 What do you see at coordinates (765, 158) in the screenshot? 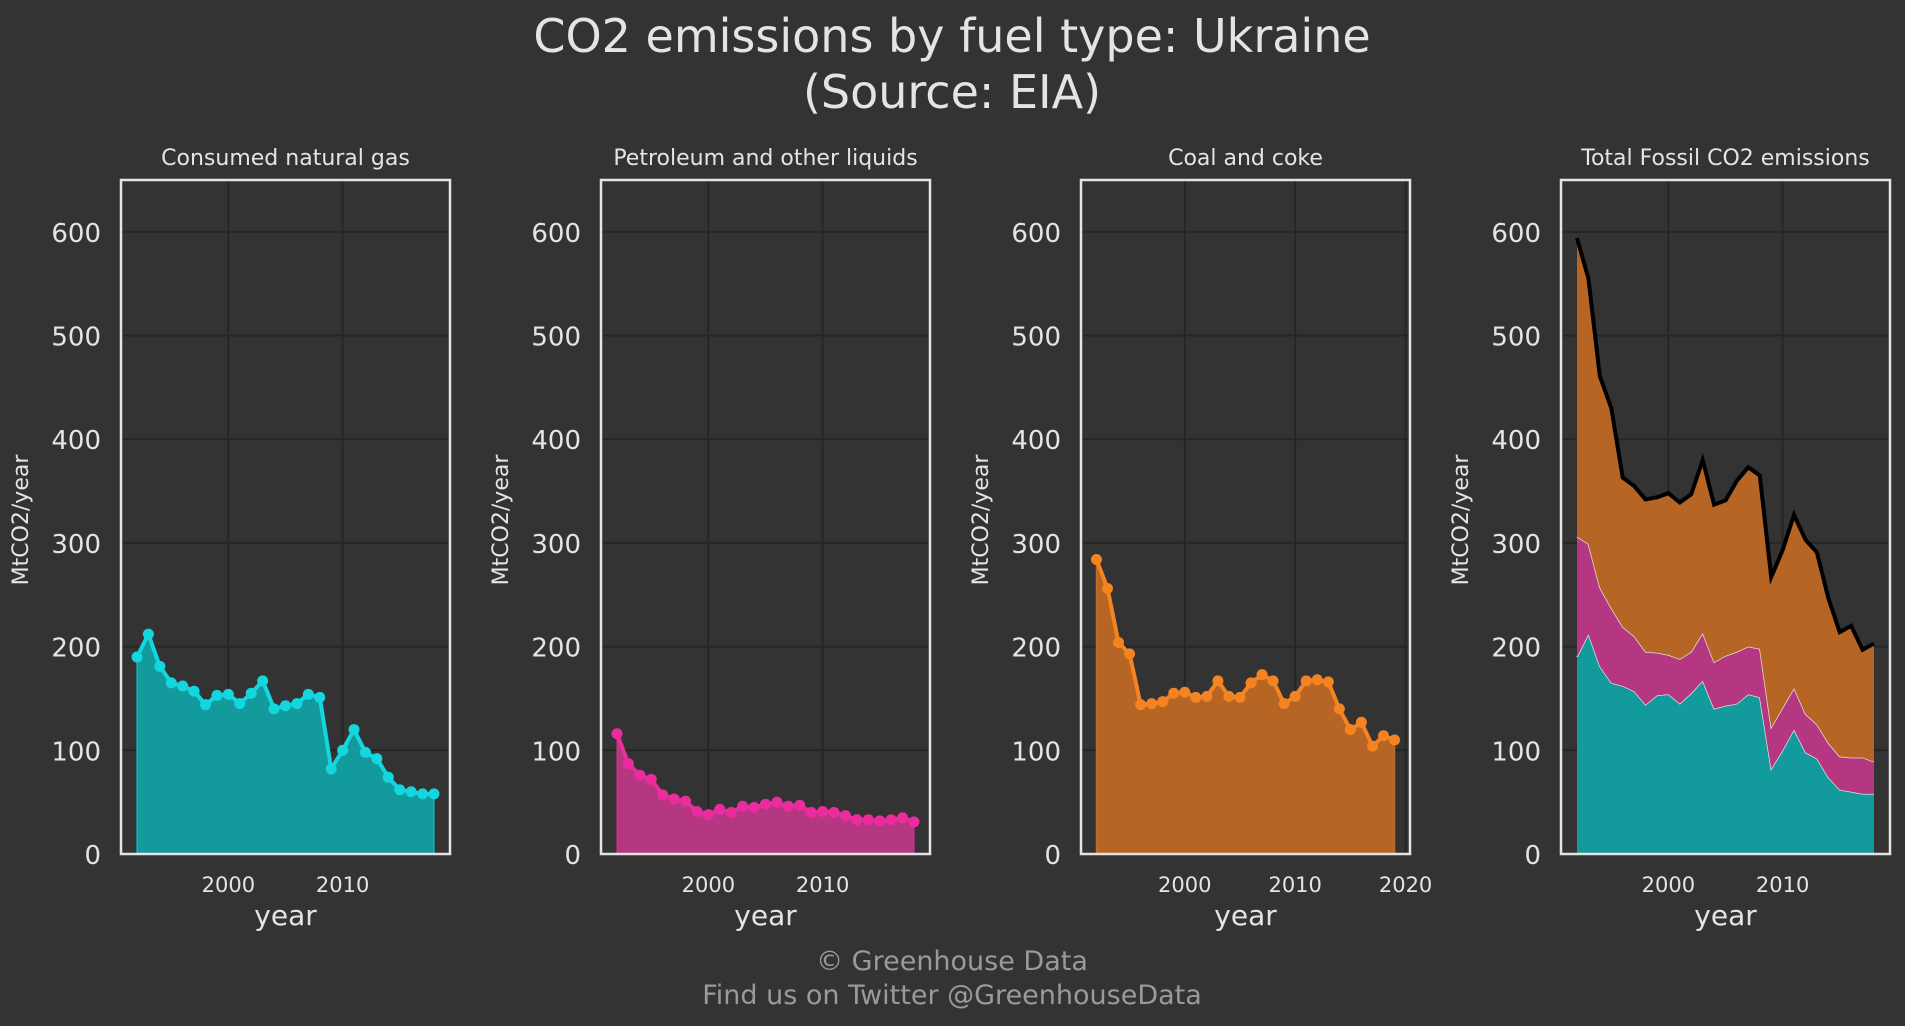
I see `panel-title: Petroleum and other liquids` at bounding box center [765, 158].